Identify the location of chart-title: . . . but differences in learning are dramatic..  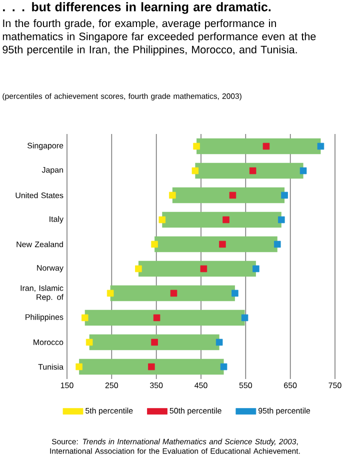
(137, 8).